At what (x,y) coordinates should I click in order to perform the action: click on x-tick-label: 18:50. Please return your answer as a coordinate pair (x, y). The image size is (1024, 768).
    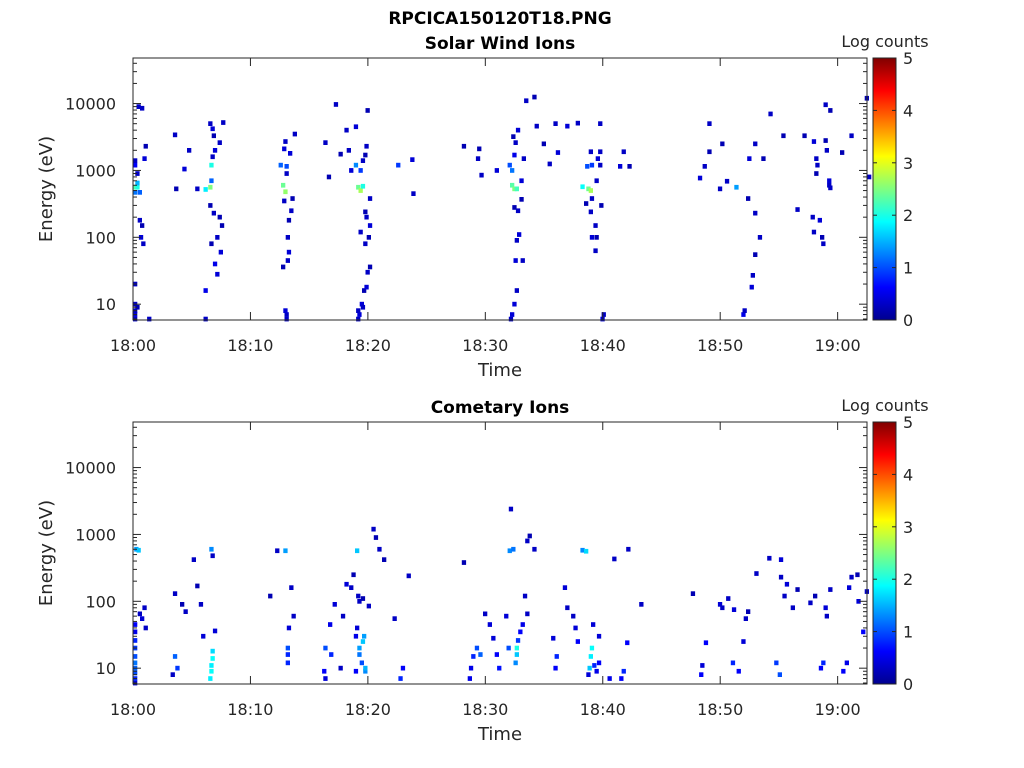
    Looking at the image, I should click on (720, 709).